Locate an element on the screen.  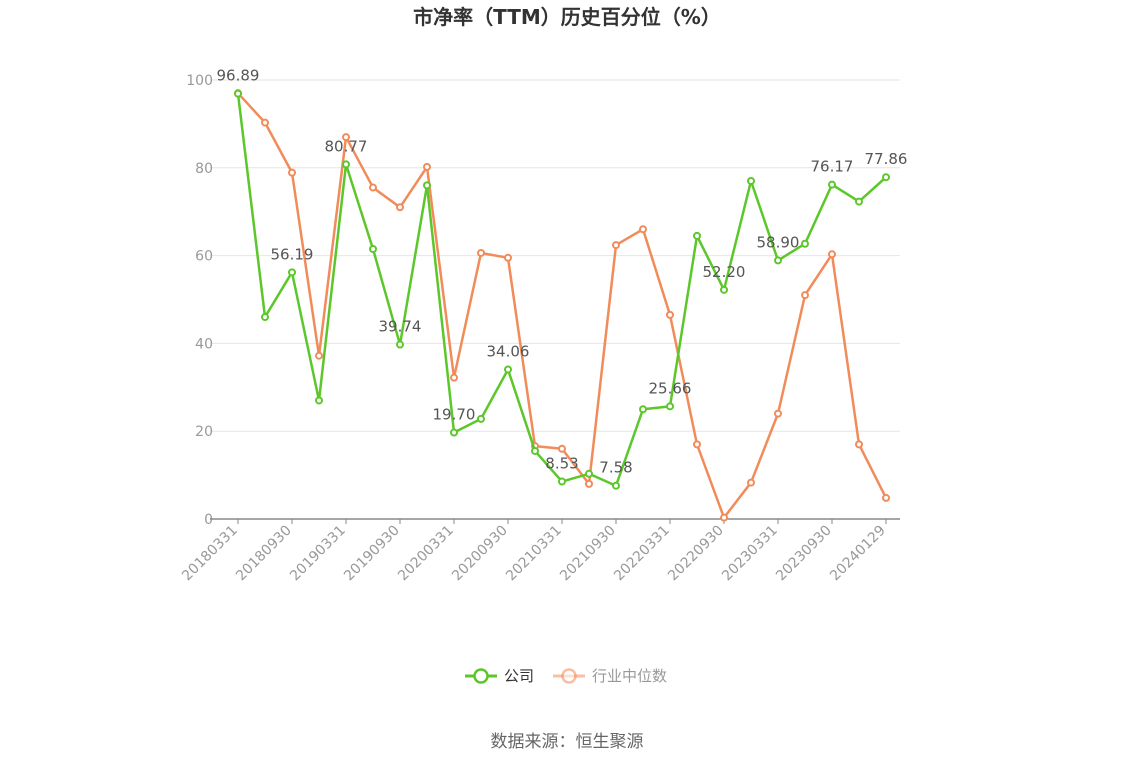
data-label: 76.17 is located at coordinates (832, 167).